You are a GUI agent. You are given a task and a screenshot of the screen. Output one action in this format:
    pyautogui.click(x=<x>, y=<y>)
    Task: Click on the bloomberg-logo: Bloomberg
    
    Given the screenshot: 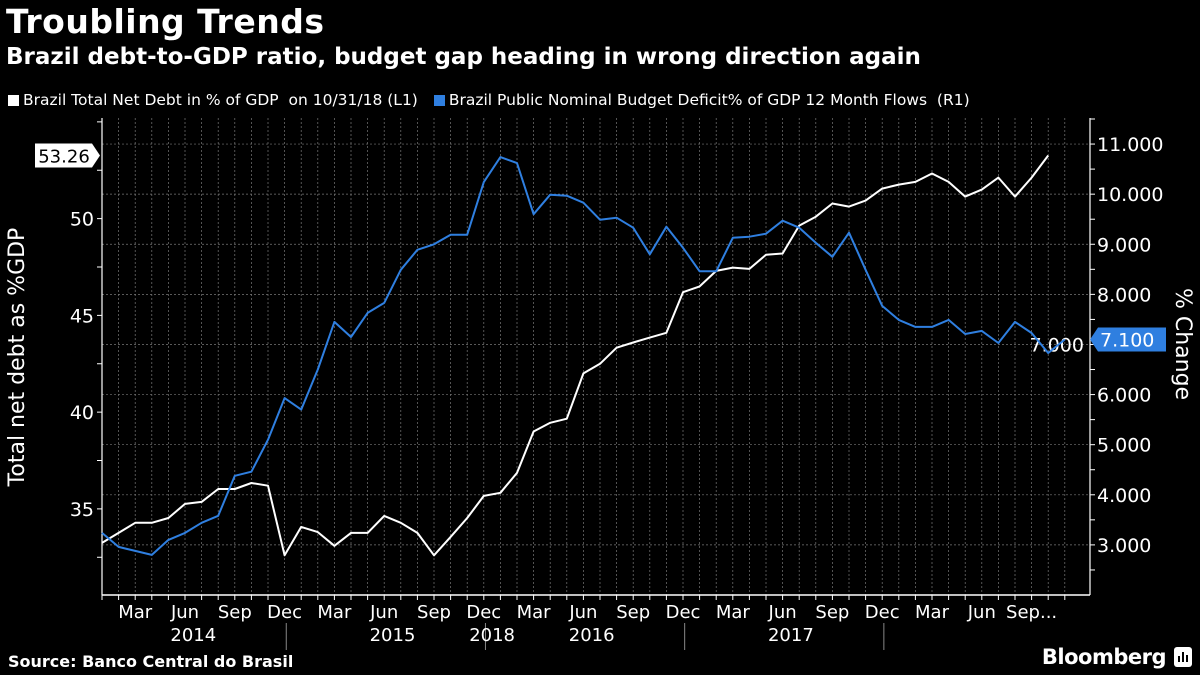 What is the action you would take?
    pyautogui.click(x=1117, y=657)
    